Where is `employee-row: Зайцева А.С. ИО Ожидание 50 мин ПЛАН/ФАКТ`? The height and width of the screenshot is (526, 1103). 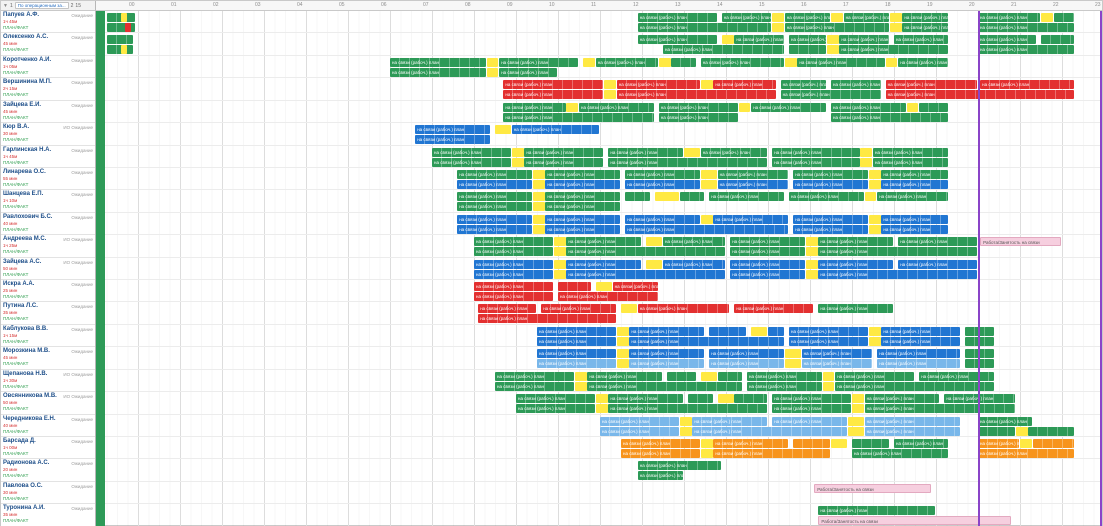
employee-row: Зайцева А.С. ИО Ожидание 50 мин ПЛАН/ФАКТ is located at coordinates (48, 269).